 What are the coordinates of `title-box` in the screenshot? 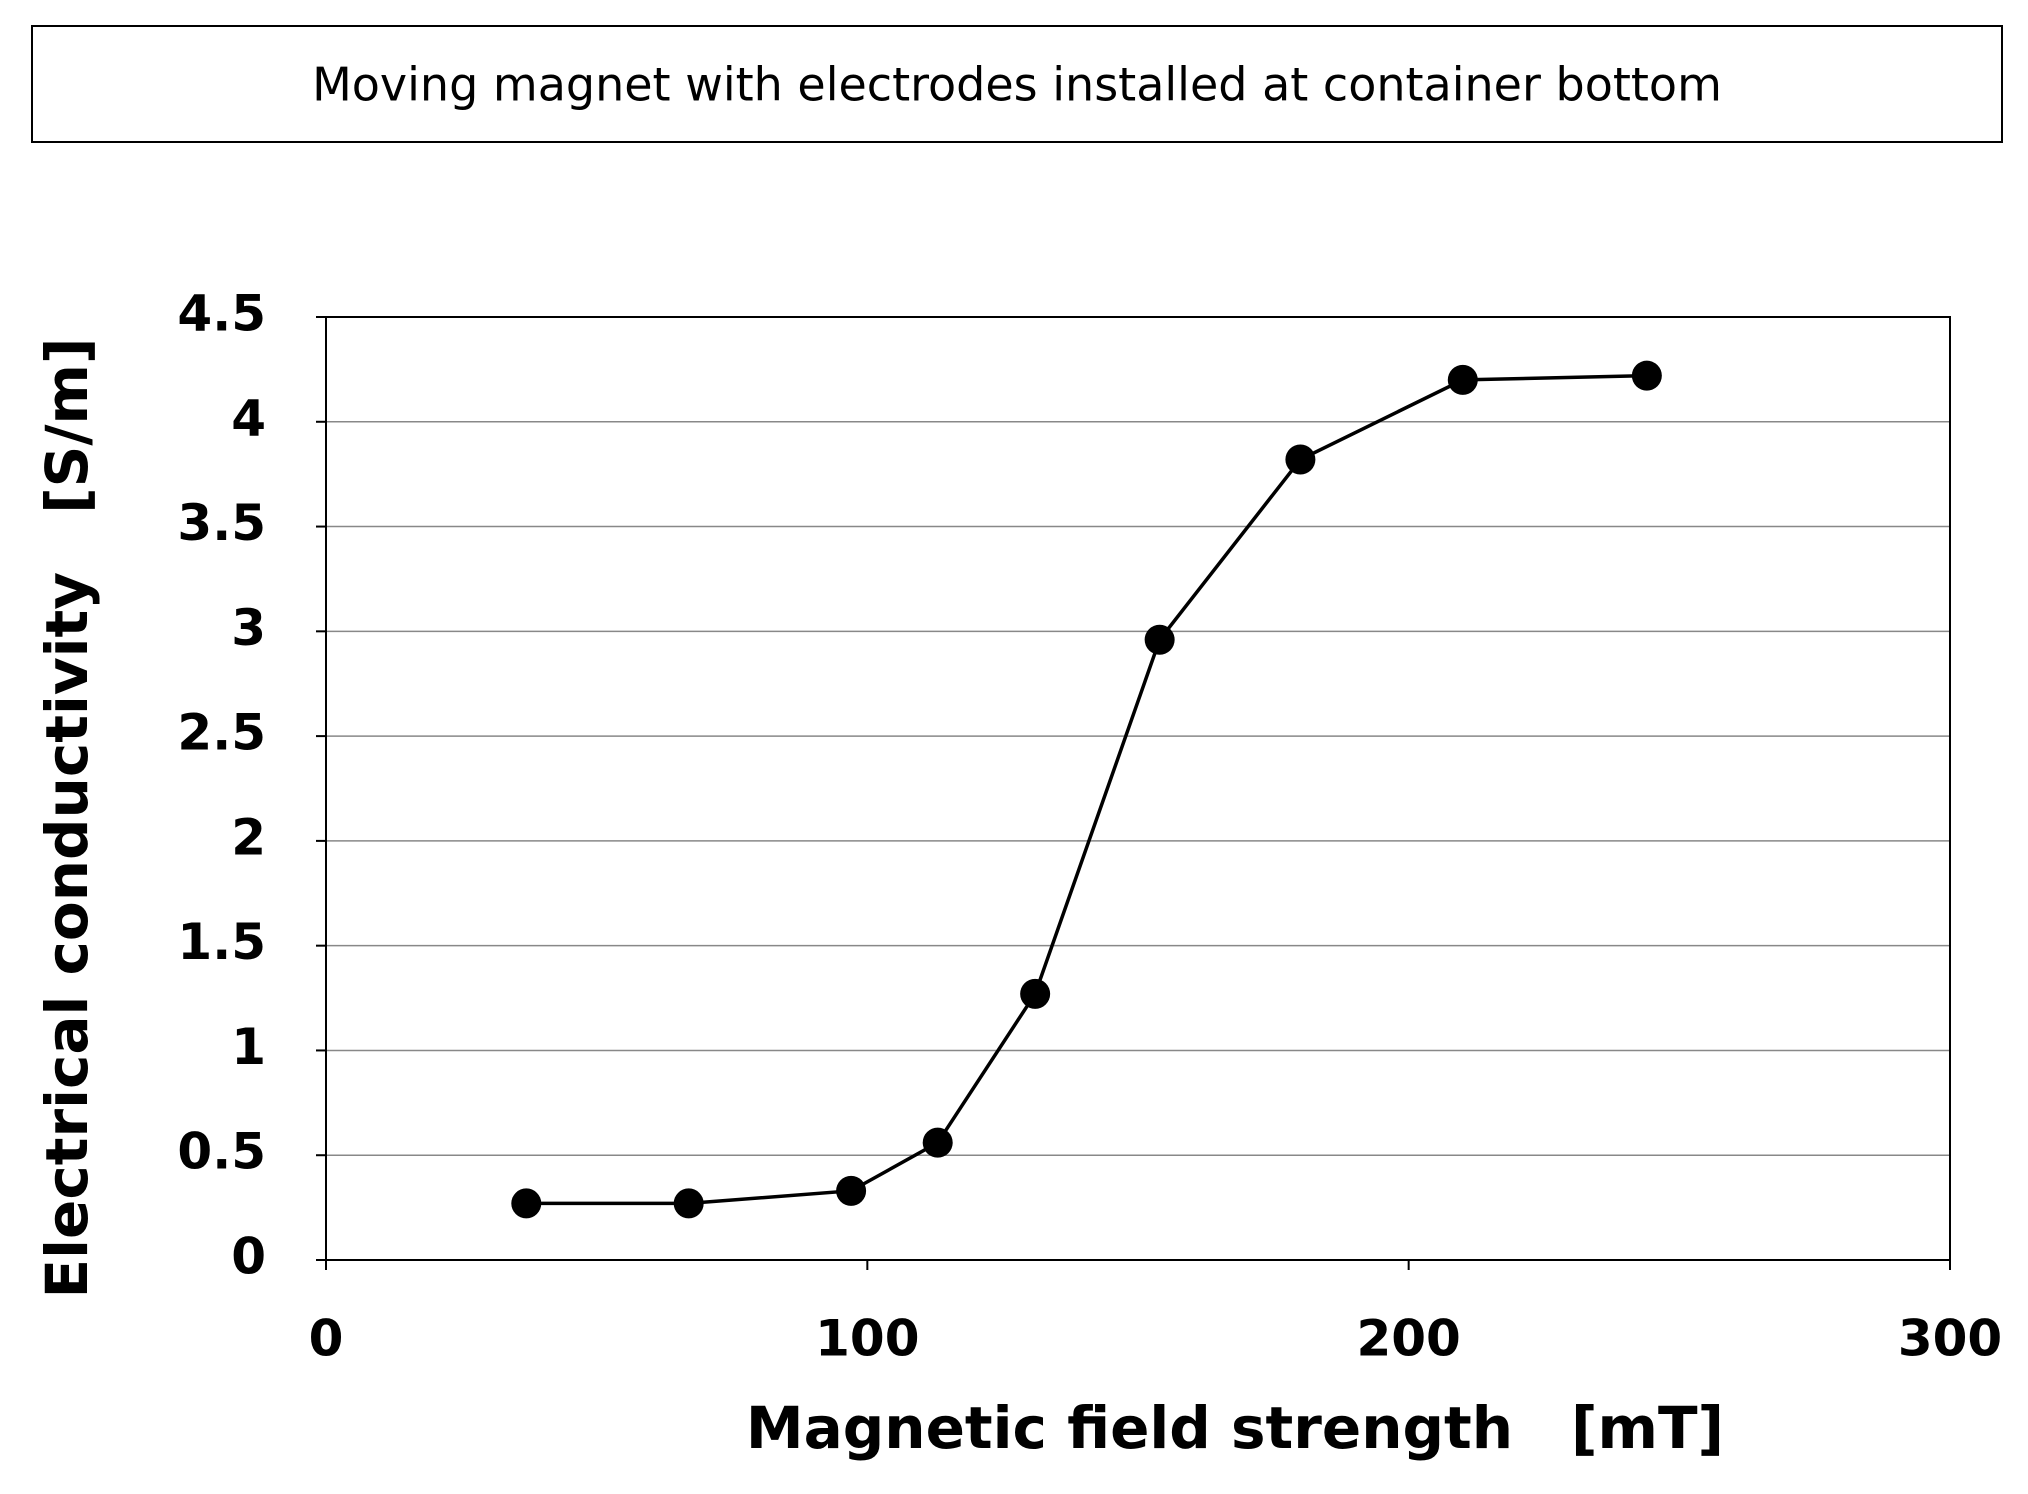 It's located at (1017, 84).